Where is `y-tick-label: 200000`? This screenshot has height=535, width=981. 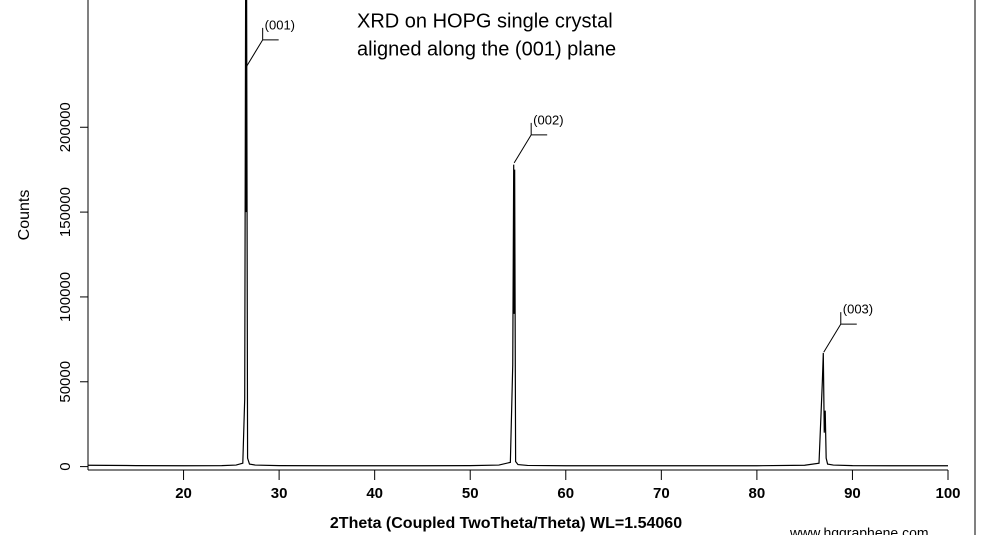
y-tick-label: 200000 is located at coordinates (65, 127).